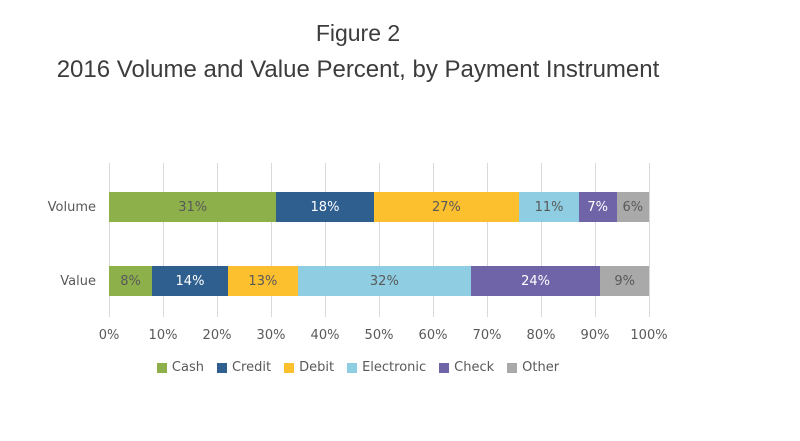 The image size is (800, 441). I want to click on category-label-volume: Volume, so click(71, 207).